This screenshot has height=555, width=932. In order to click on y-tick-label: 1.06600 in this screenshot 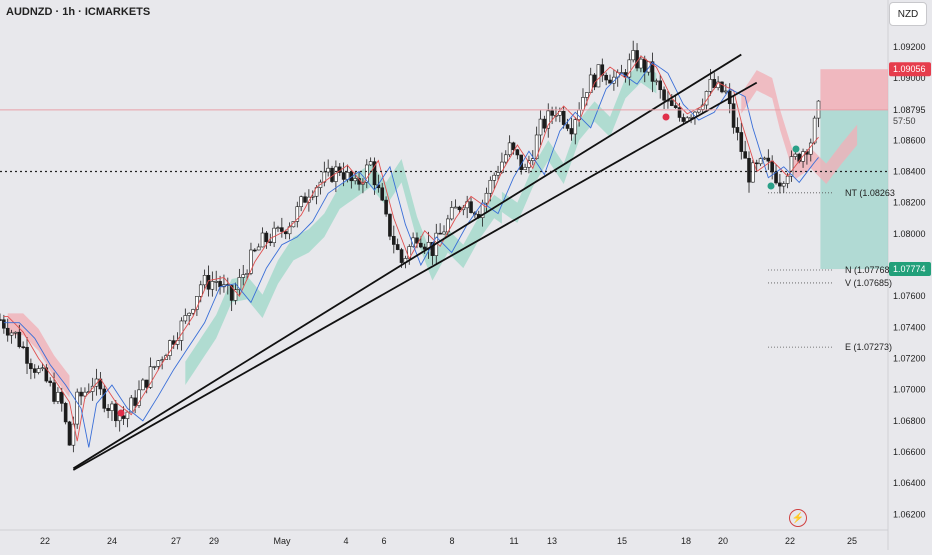, I will do `click(909, 452)`.